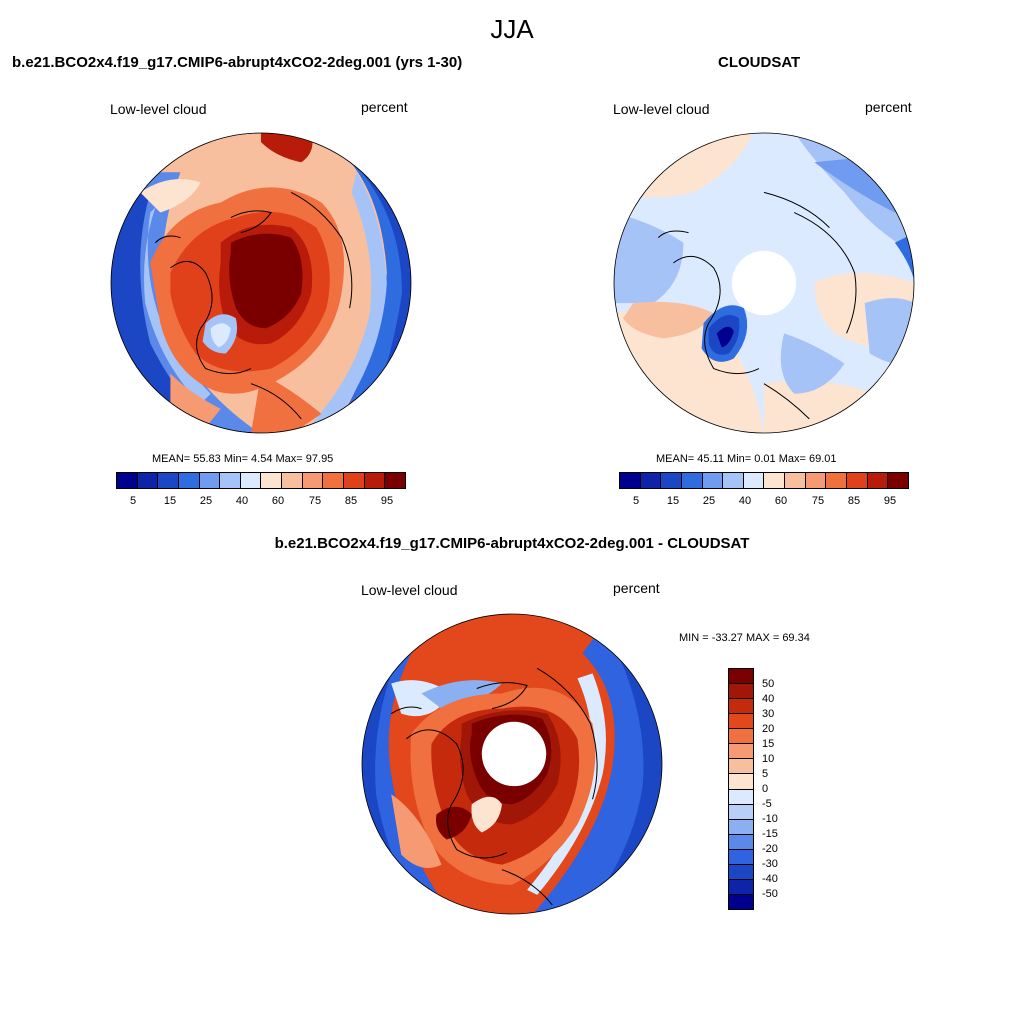 This screenshot has width=1024, height=1024. I want to click on diff-variable-label: Low-level cloud, so click(409, 590).